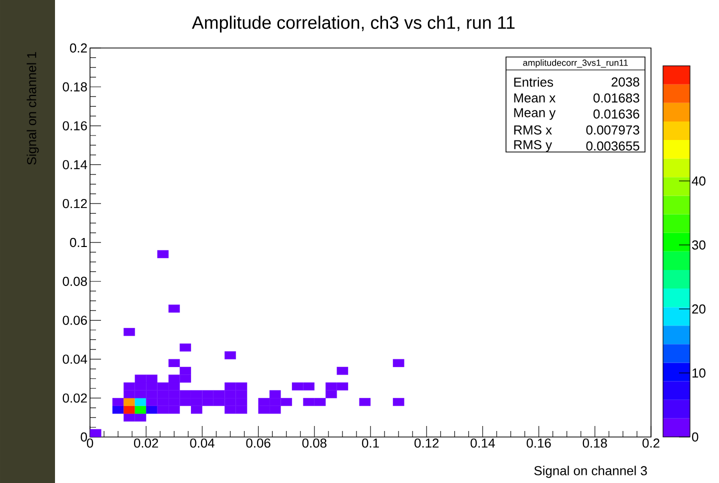  I want to click on x-tick-label: 0.2, so click(651, 443).